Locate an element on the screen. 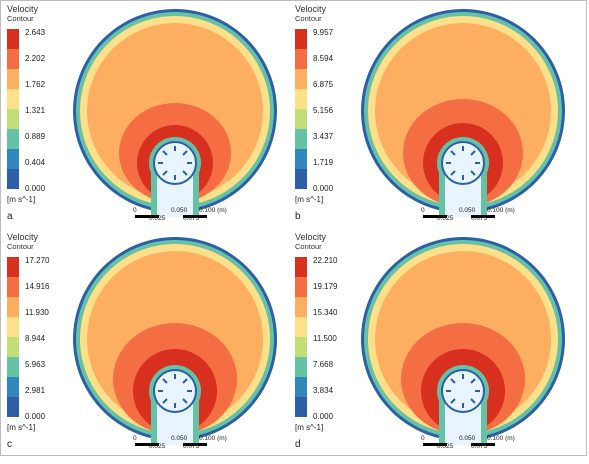 This screenshot has width=589, height=464. legend-tick: 1.762 is located at coordinates (35, 84).